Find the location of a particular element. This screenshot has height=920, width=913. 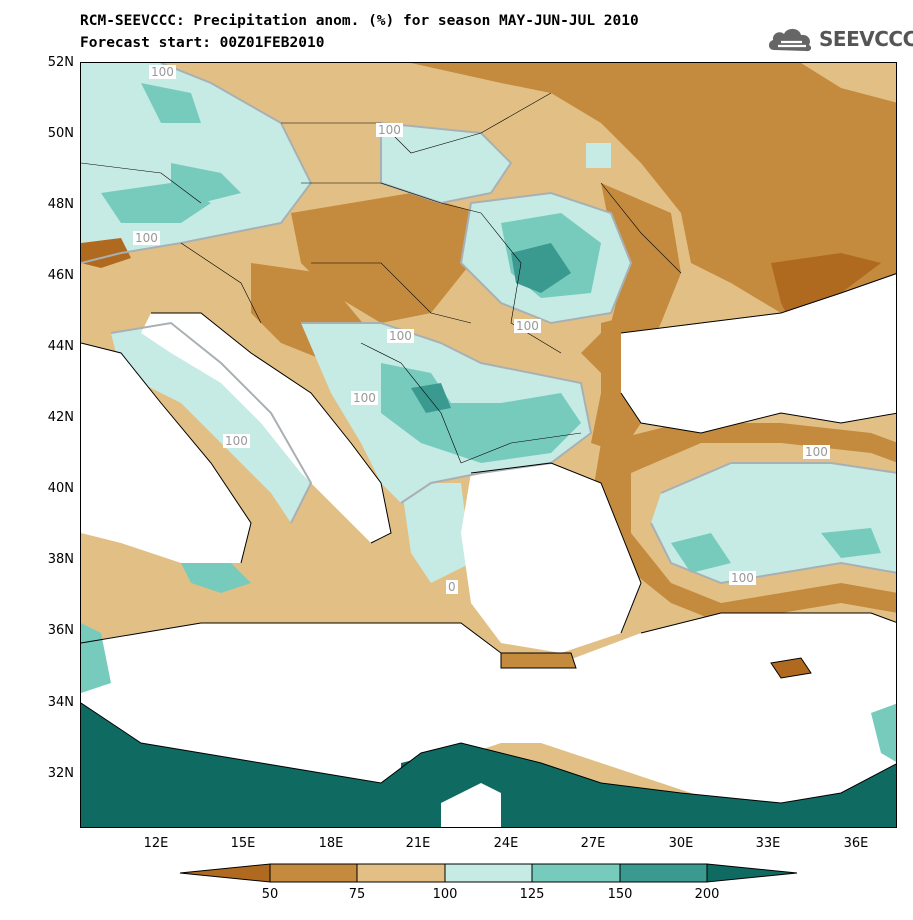

lon-label: 18E is located at coordinates (331, 843).